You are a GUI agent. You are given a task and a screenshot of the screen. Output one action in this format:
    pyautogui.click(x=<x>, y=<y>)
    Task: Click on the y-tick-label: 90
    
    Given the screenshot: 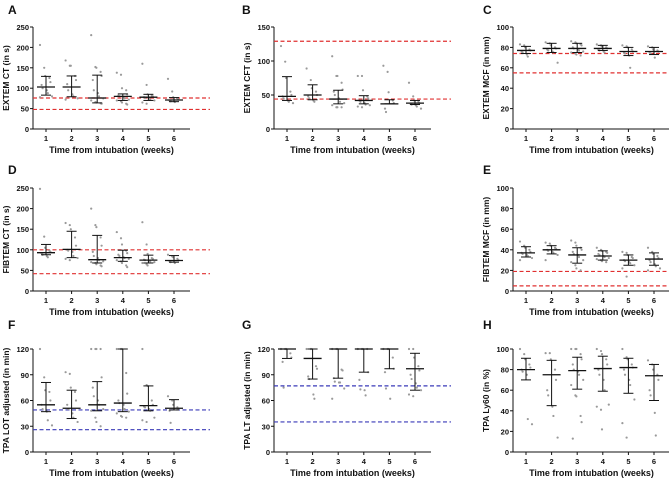 What is the action you would take?
    pyautogui.click(x=25, y=375)
    